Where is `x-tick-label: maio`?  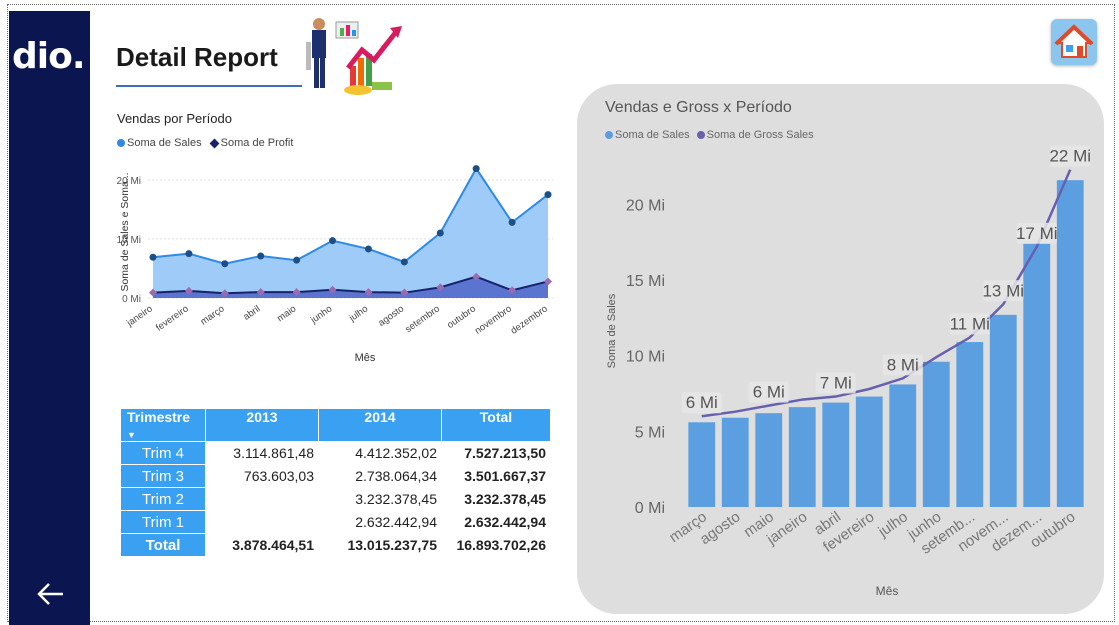
x-tick-label: maio is located at coordinates (286, 313).